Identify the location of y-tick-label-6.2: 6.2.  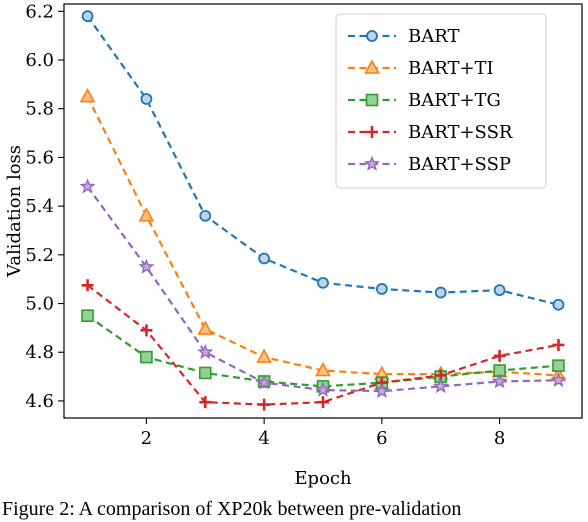
(39, 11).